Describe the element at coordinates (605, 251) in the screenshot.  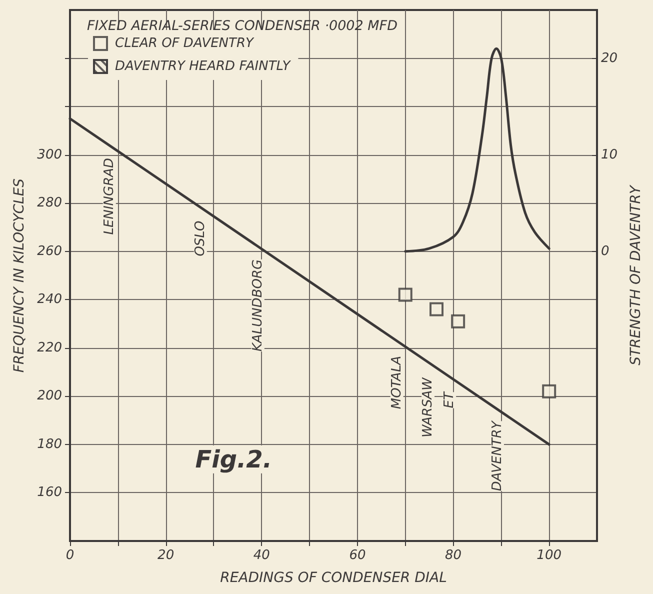
I see `y2-tick-label: 0` at that location.